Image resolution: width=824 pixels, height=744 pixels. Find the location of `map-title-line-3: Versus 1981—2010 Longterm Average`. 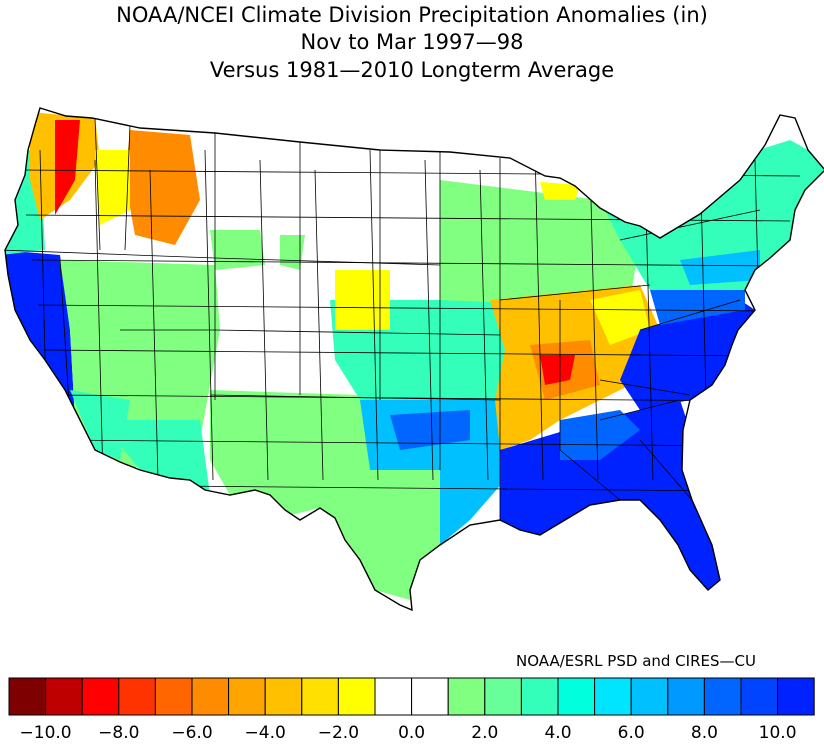

map-title-line-3: Versus 1981—2010 Longterm Average is located at coordinates (412, 70).